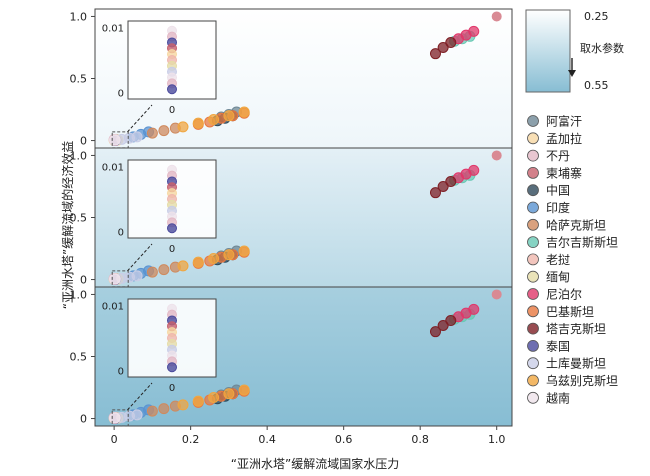  I want to click on legend-label: 中国, so click(558, 190).